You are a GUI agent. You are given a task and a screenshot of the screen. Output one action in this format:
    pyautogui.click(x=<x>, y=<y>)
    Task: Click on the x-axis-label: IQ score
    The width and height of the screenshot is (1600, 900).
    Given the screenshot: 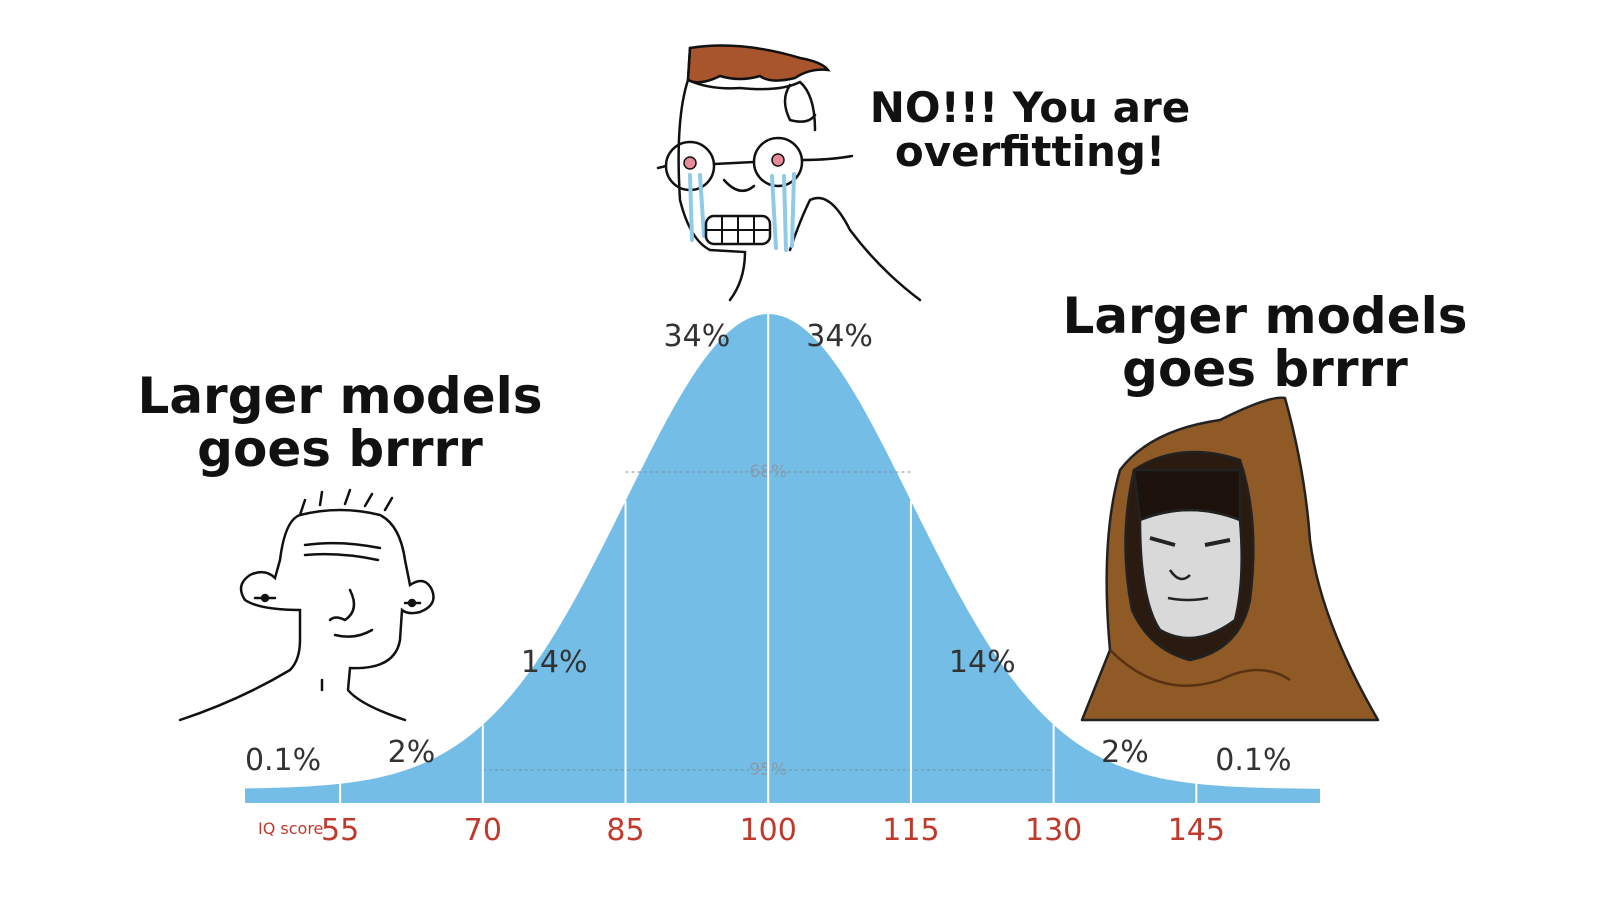 What is the action you would take?
    pyautogui.click(x=290, y=828)
    